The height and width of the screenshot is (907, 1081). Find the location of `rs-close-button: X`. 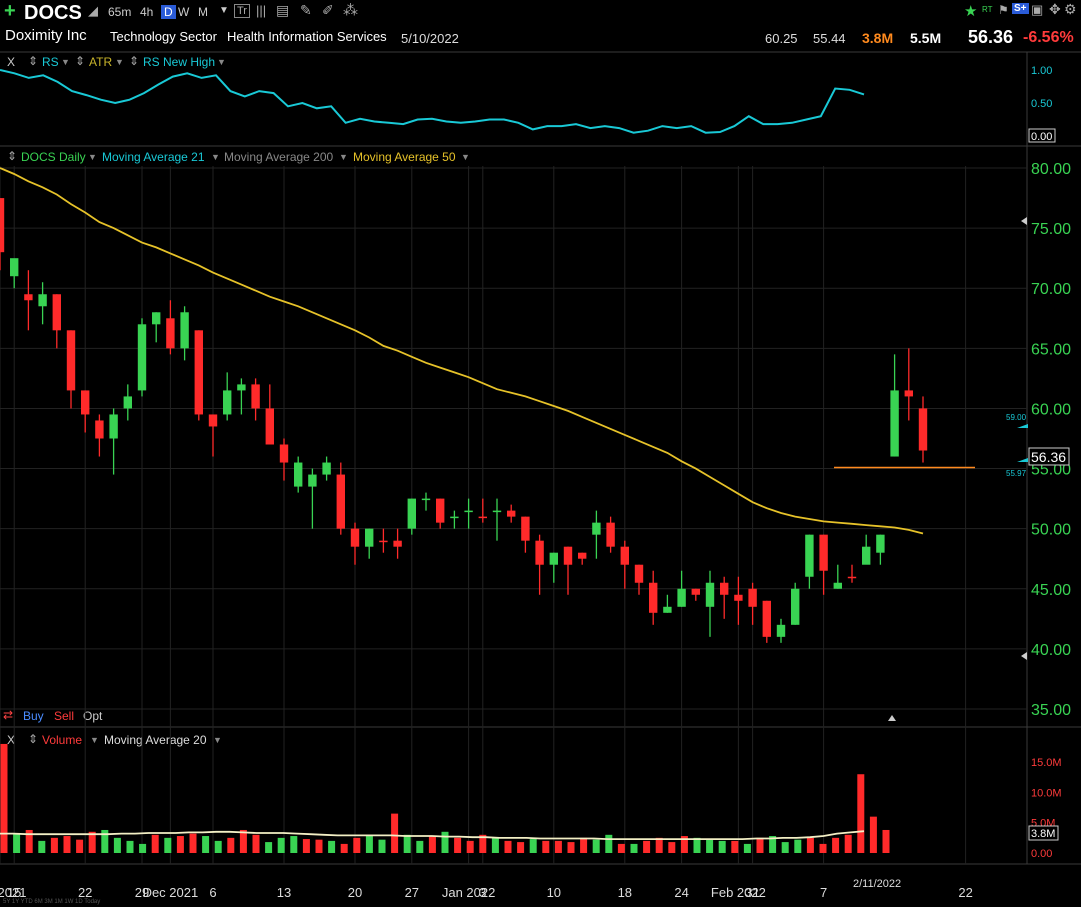

rs-close-button: X is located at coordinates (11, 62).